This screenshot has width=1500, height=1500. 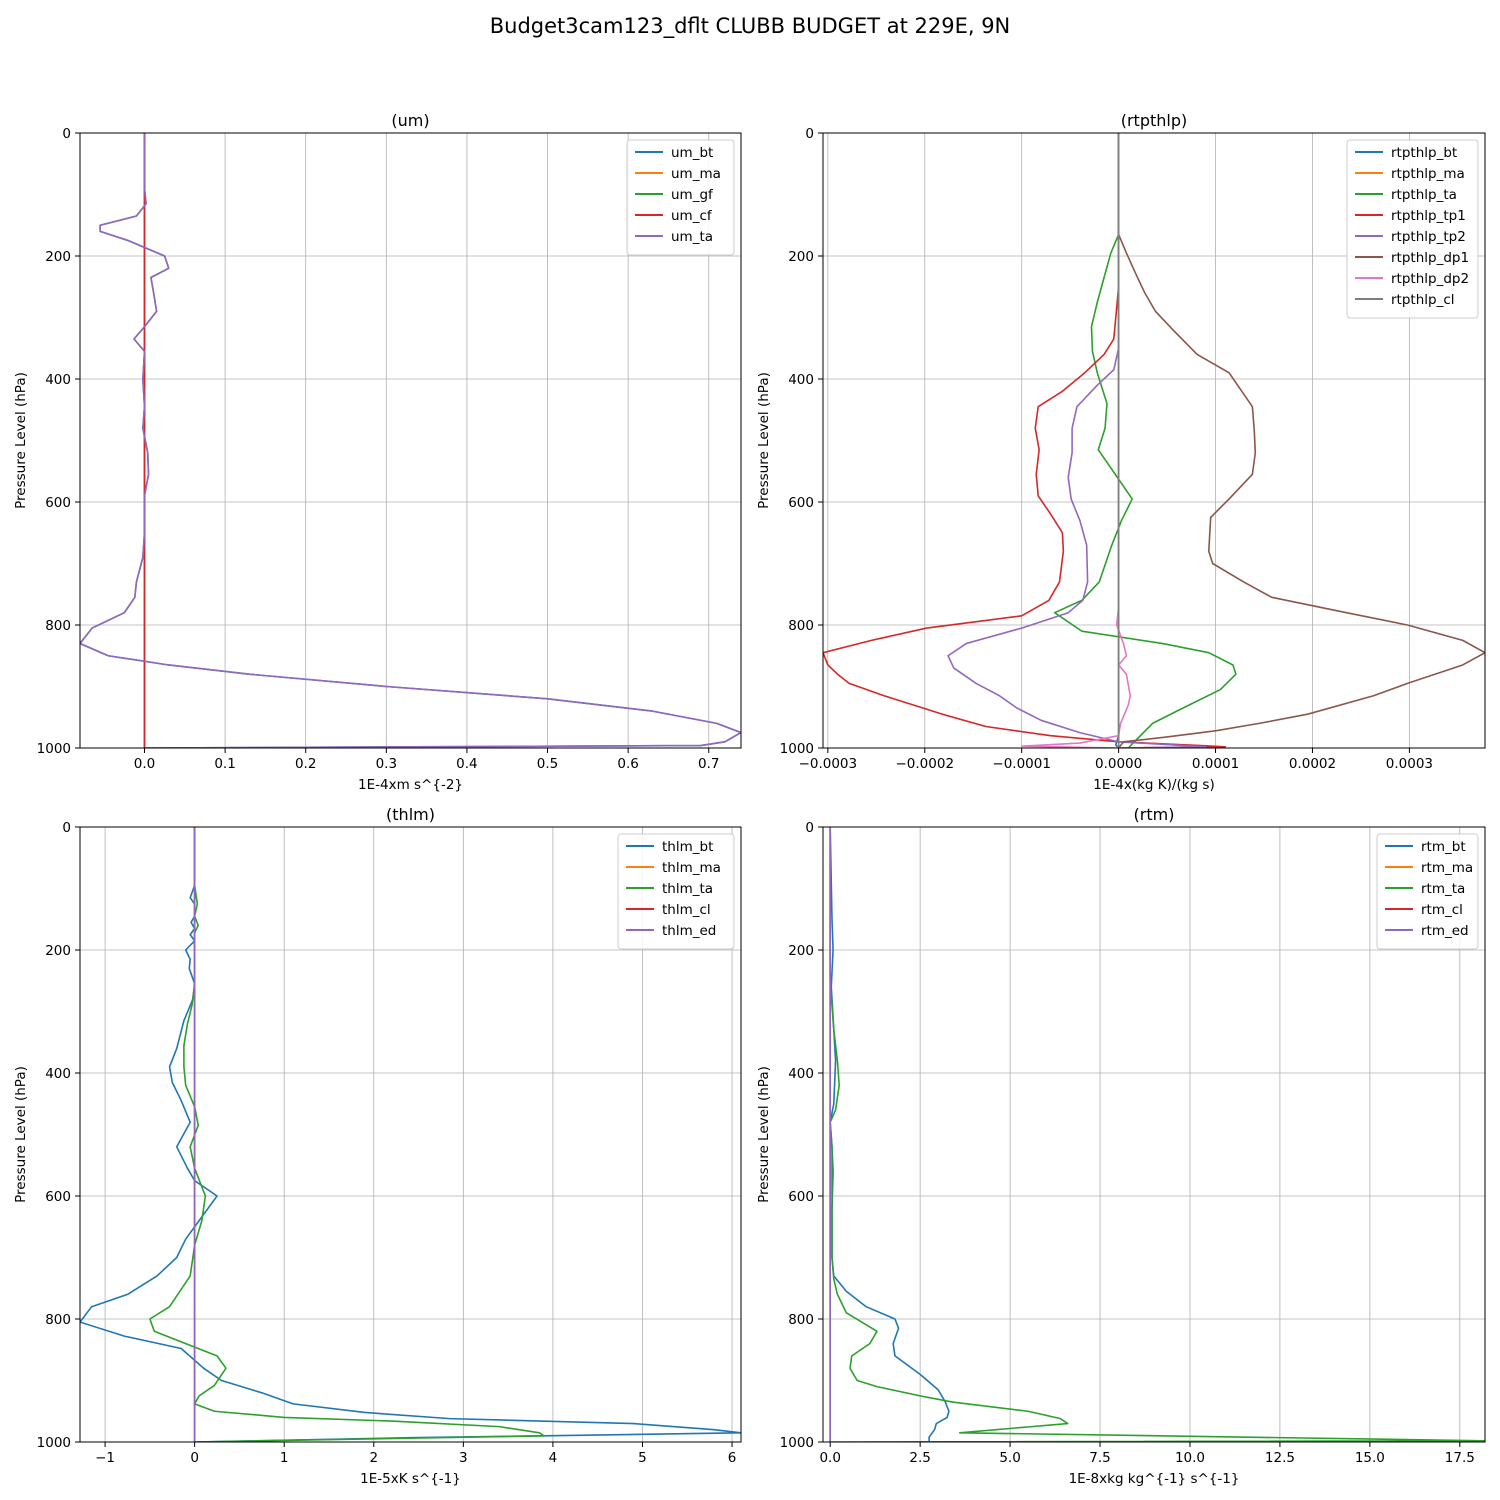 What do you see at coordinates (1443, 847) in the screenshot?
I see `legend-label-rtm_bt: rtm_bt` at bounding box center [1443, 847].